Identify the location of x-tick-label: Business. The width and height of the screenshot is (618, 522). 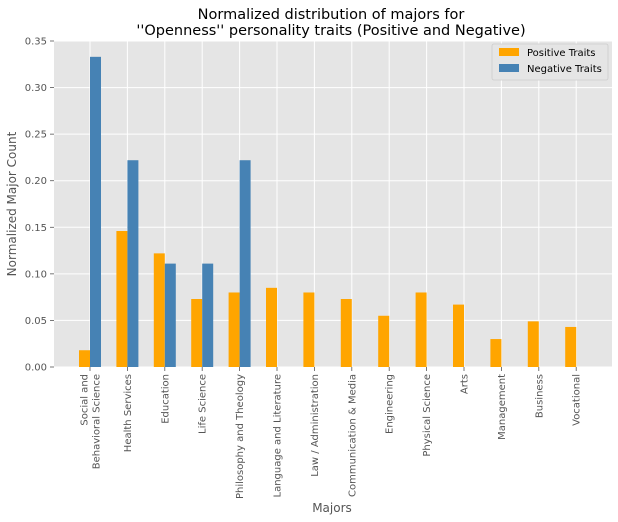
(539, 396).